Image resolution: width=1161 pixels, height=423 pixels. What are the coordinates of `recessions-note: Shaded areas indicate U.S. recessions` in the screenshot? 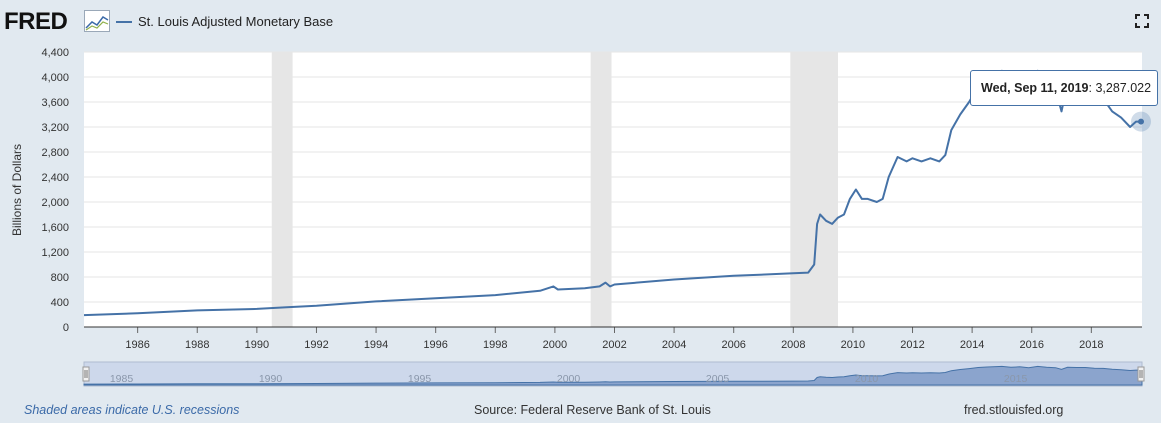 It's located at (132, 410).